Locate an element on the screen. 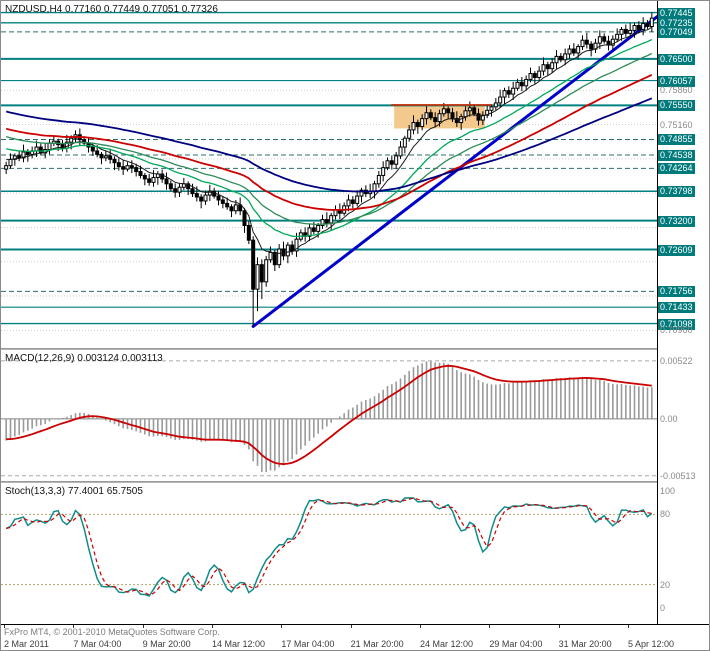 Image resolution: width=710 pixels, height=651 pixels. price-tick-label: 0.70960 is located at coordinates (676, 330).